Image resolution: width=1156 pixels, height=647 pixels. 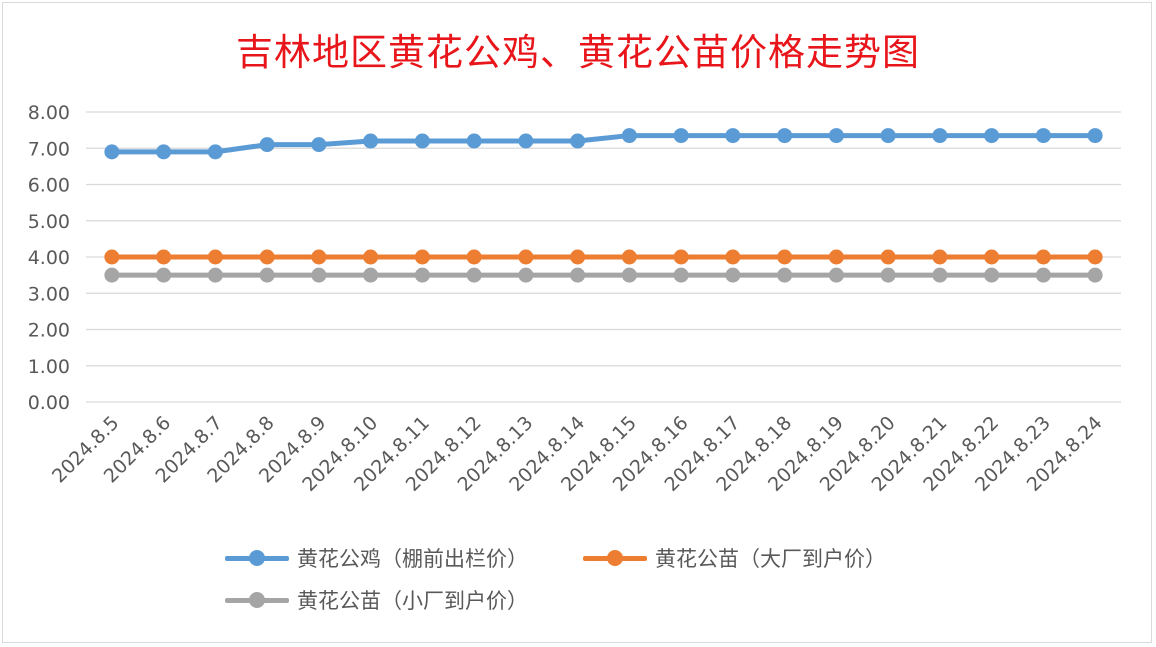 I want to click on series-line, so click(x=603, y=144).